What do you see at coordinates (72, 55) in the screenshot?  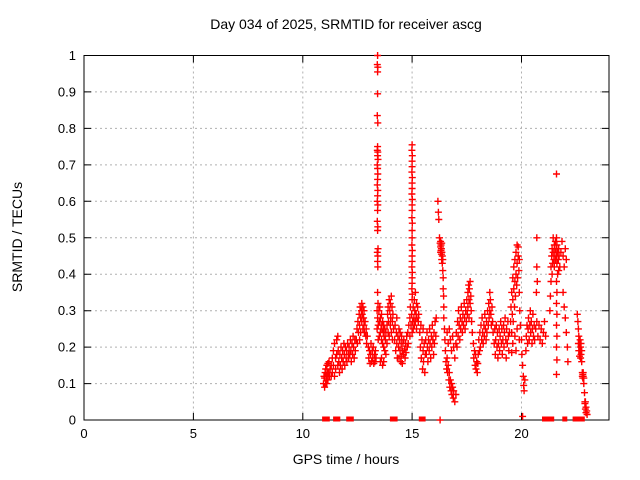 I see `y-tick-label: 1` at bounding box center [72, 55].